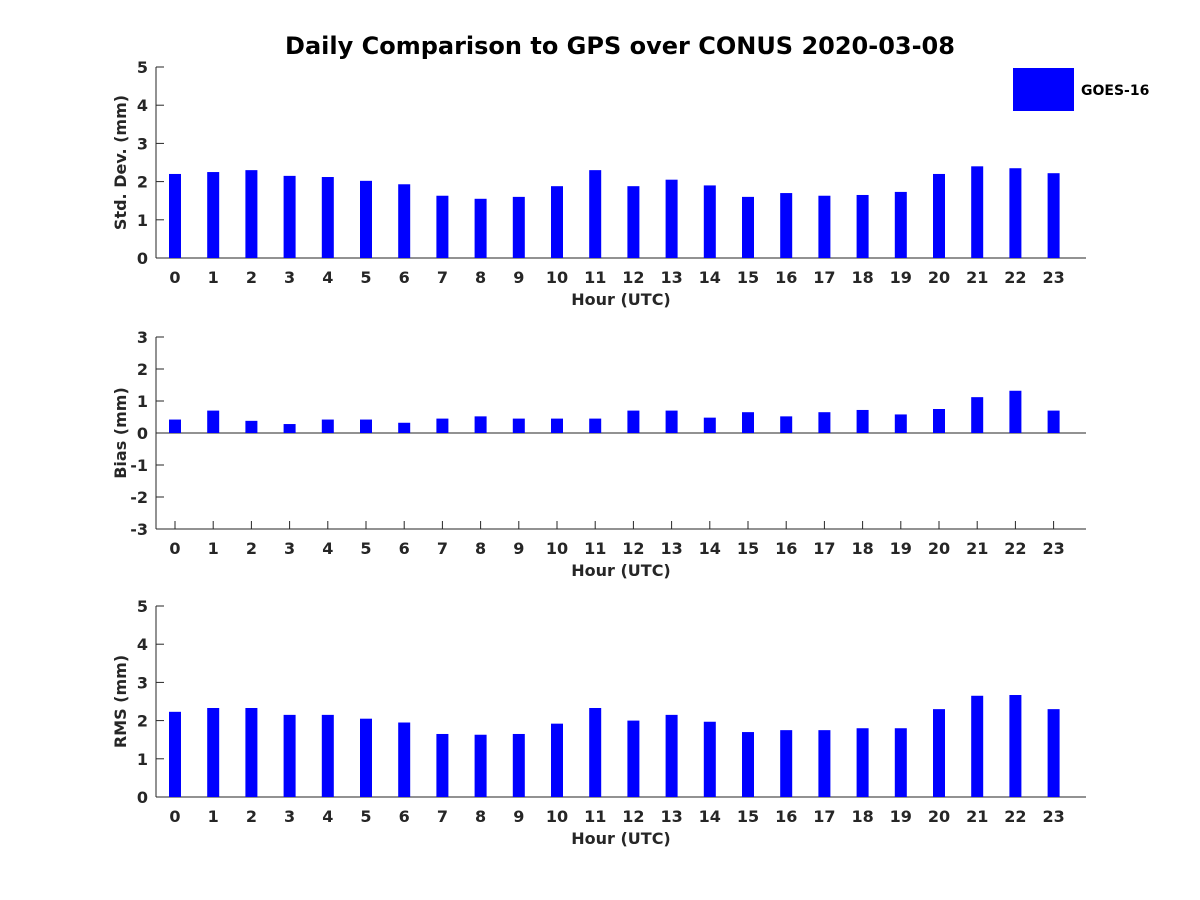  What do you see at coordinates (710, 277) in the screenshot?
I see `std-dev-x-tick-label: 14` at bounding box center [710, 277].